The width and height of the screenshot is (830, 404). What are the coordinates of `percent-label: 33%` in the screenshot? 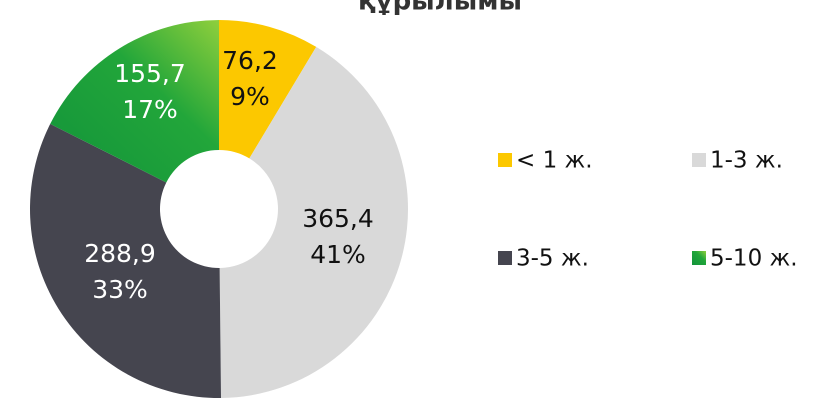 It's located at (120, 289).